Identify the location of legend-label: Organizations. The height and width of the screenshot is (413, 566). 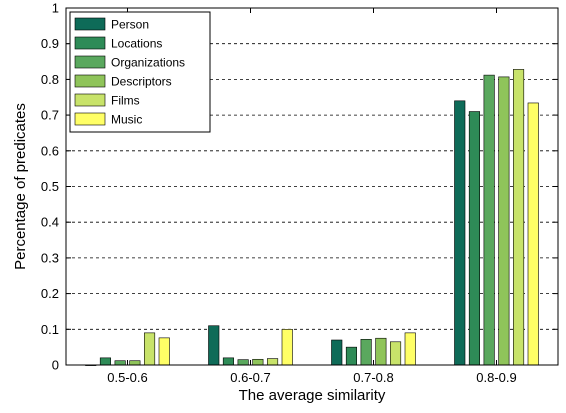
(148, 63).